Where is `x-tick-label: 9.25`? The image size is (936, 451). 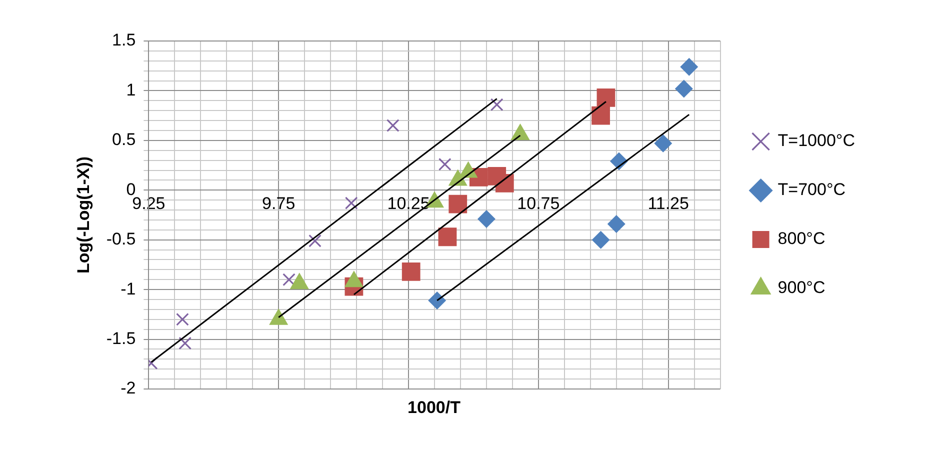
x-tick-label: 9.25 is located at coordinates (149, 204).